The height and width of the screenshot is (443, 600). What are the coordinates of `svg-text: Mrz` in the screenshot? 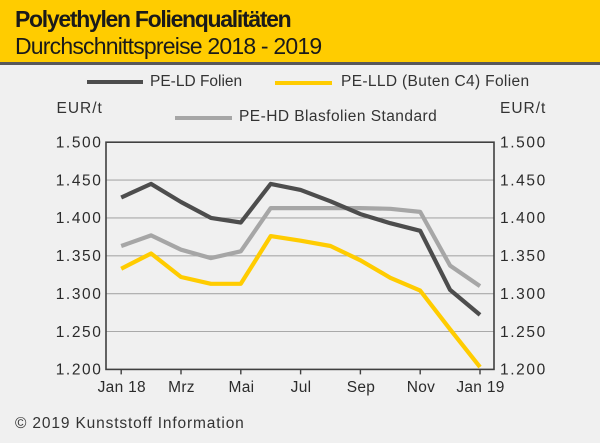 It's located at (181, 387).